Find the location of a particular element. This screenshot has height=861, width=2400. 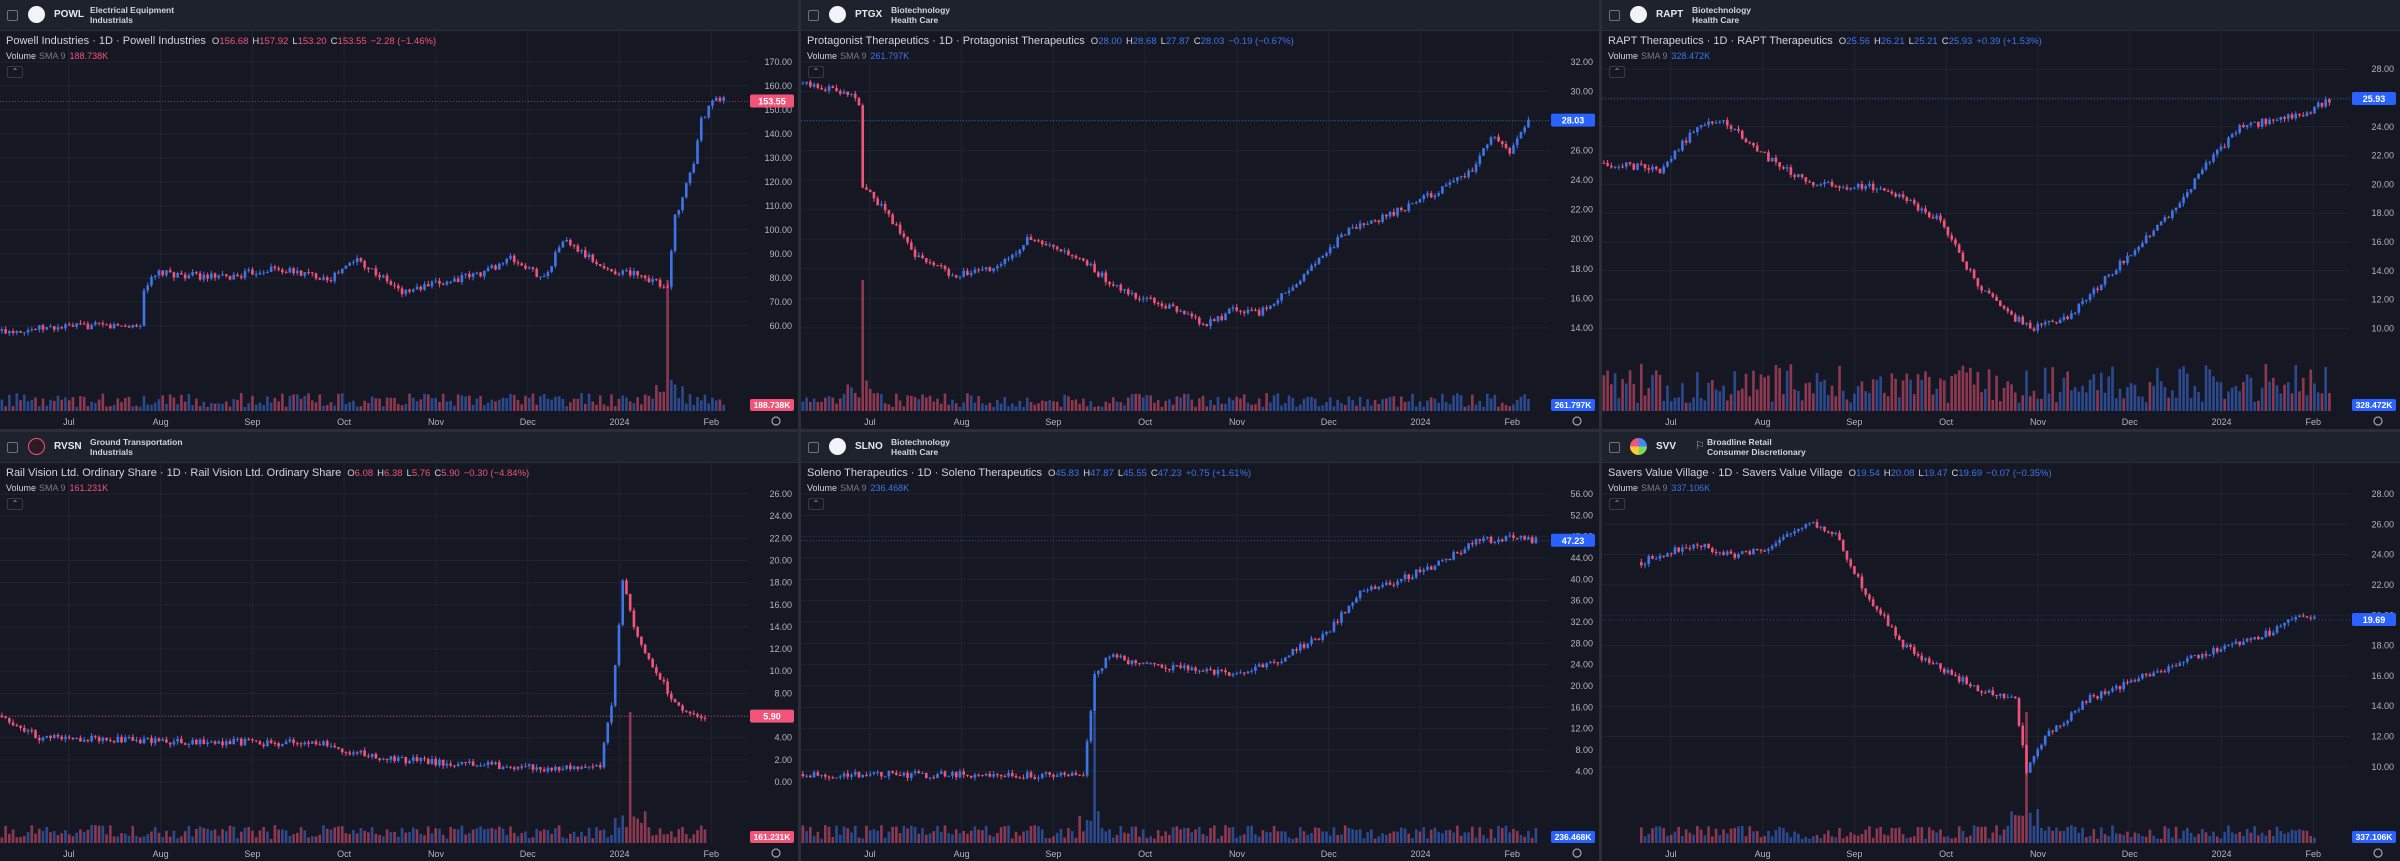

volume-legend: Volume SMA 9 328.472K is located at coordinates (1659, 56).